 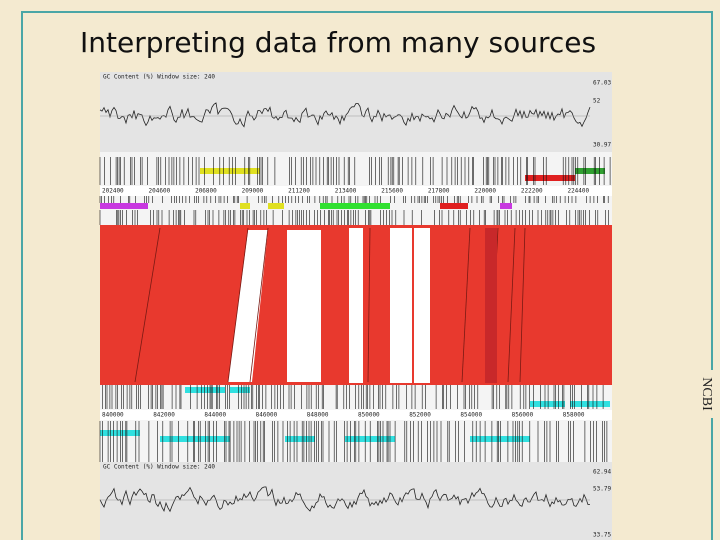 What do you see at coordinates (338, 42) in the screenshot?
I see `title: Interpreting data from many sources` at bounding box center [338, 42].